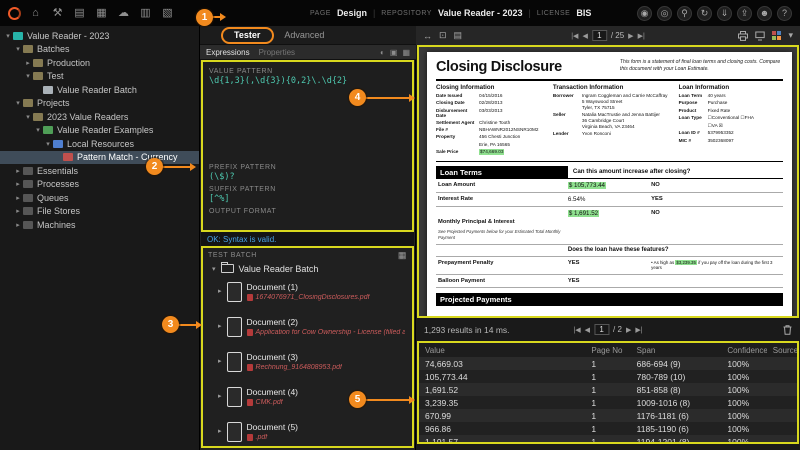  I want to click on preview-toggle-icon: ◐, so click(382, 52).